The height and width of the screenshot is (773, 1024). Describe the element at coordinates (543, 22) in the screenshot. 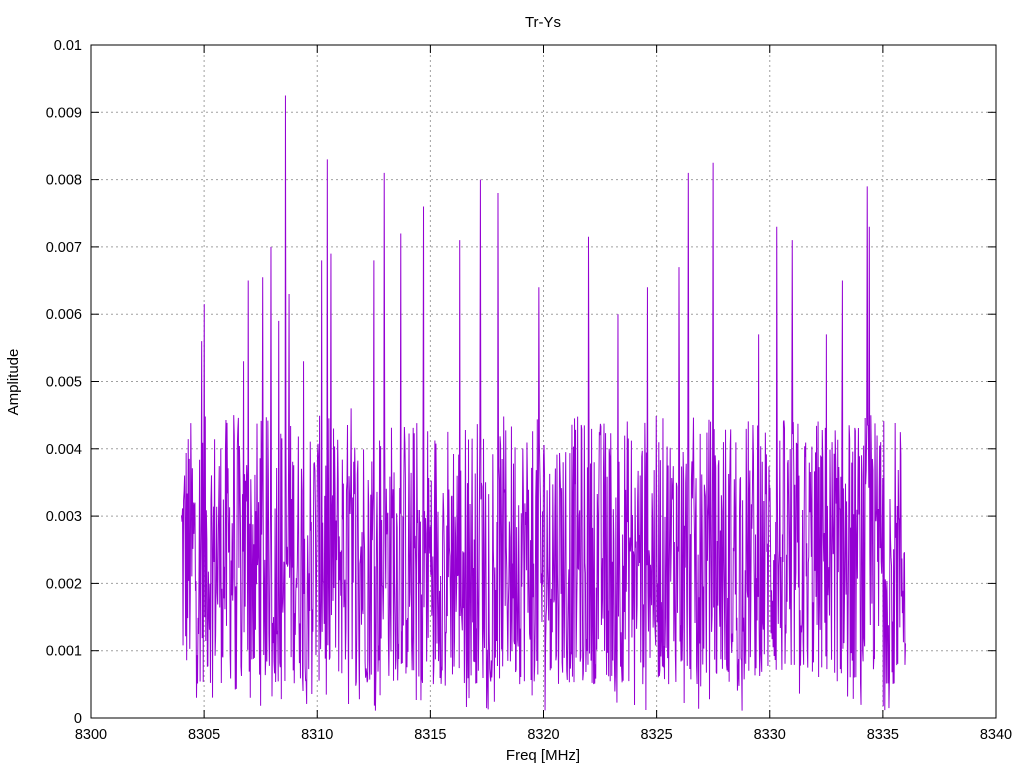

I see `chart-title: Tr-Ys` at that location.